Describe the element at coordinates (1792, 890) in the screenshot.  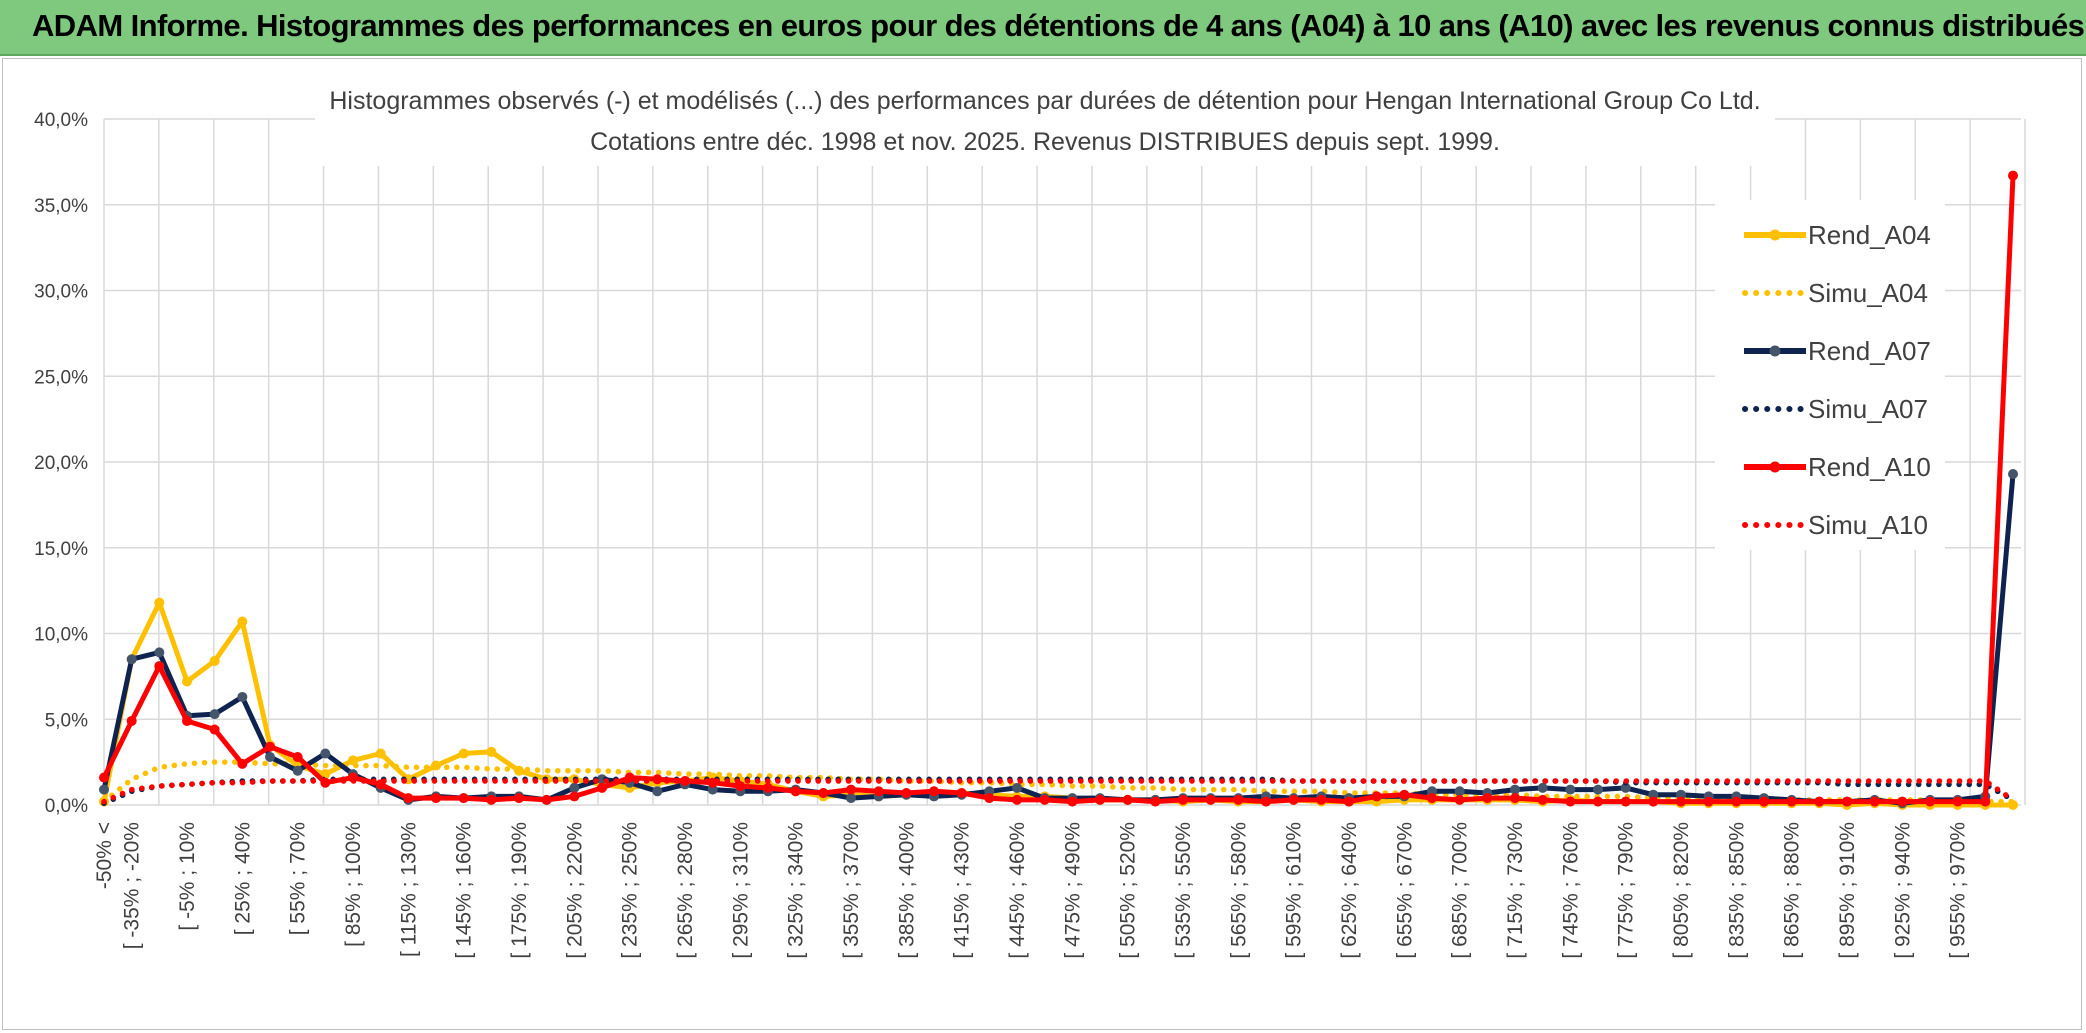
I see `x-tick-label: [ 865% ; 880%` at that location.